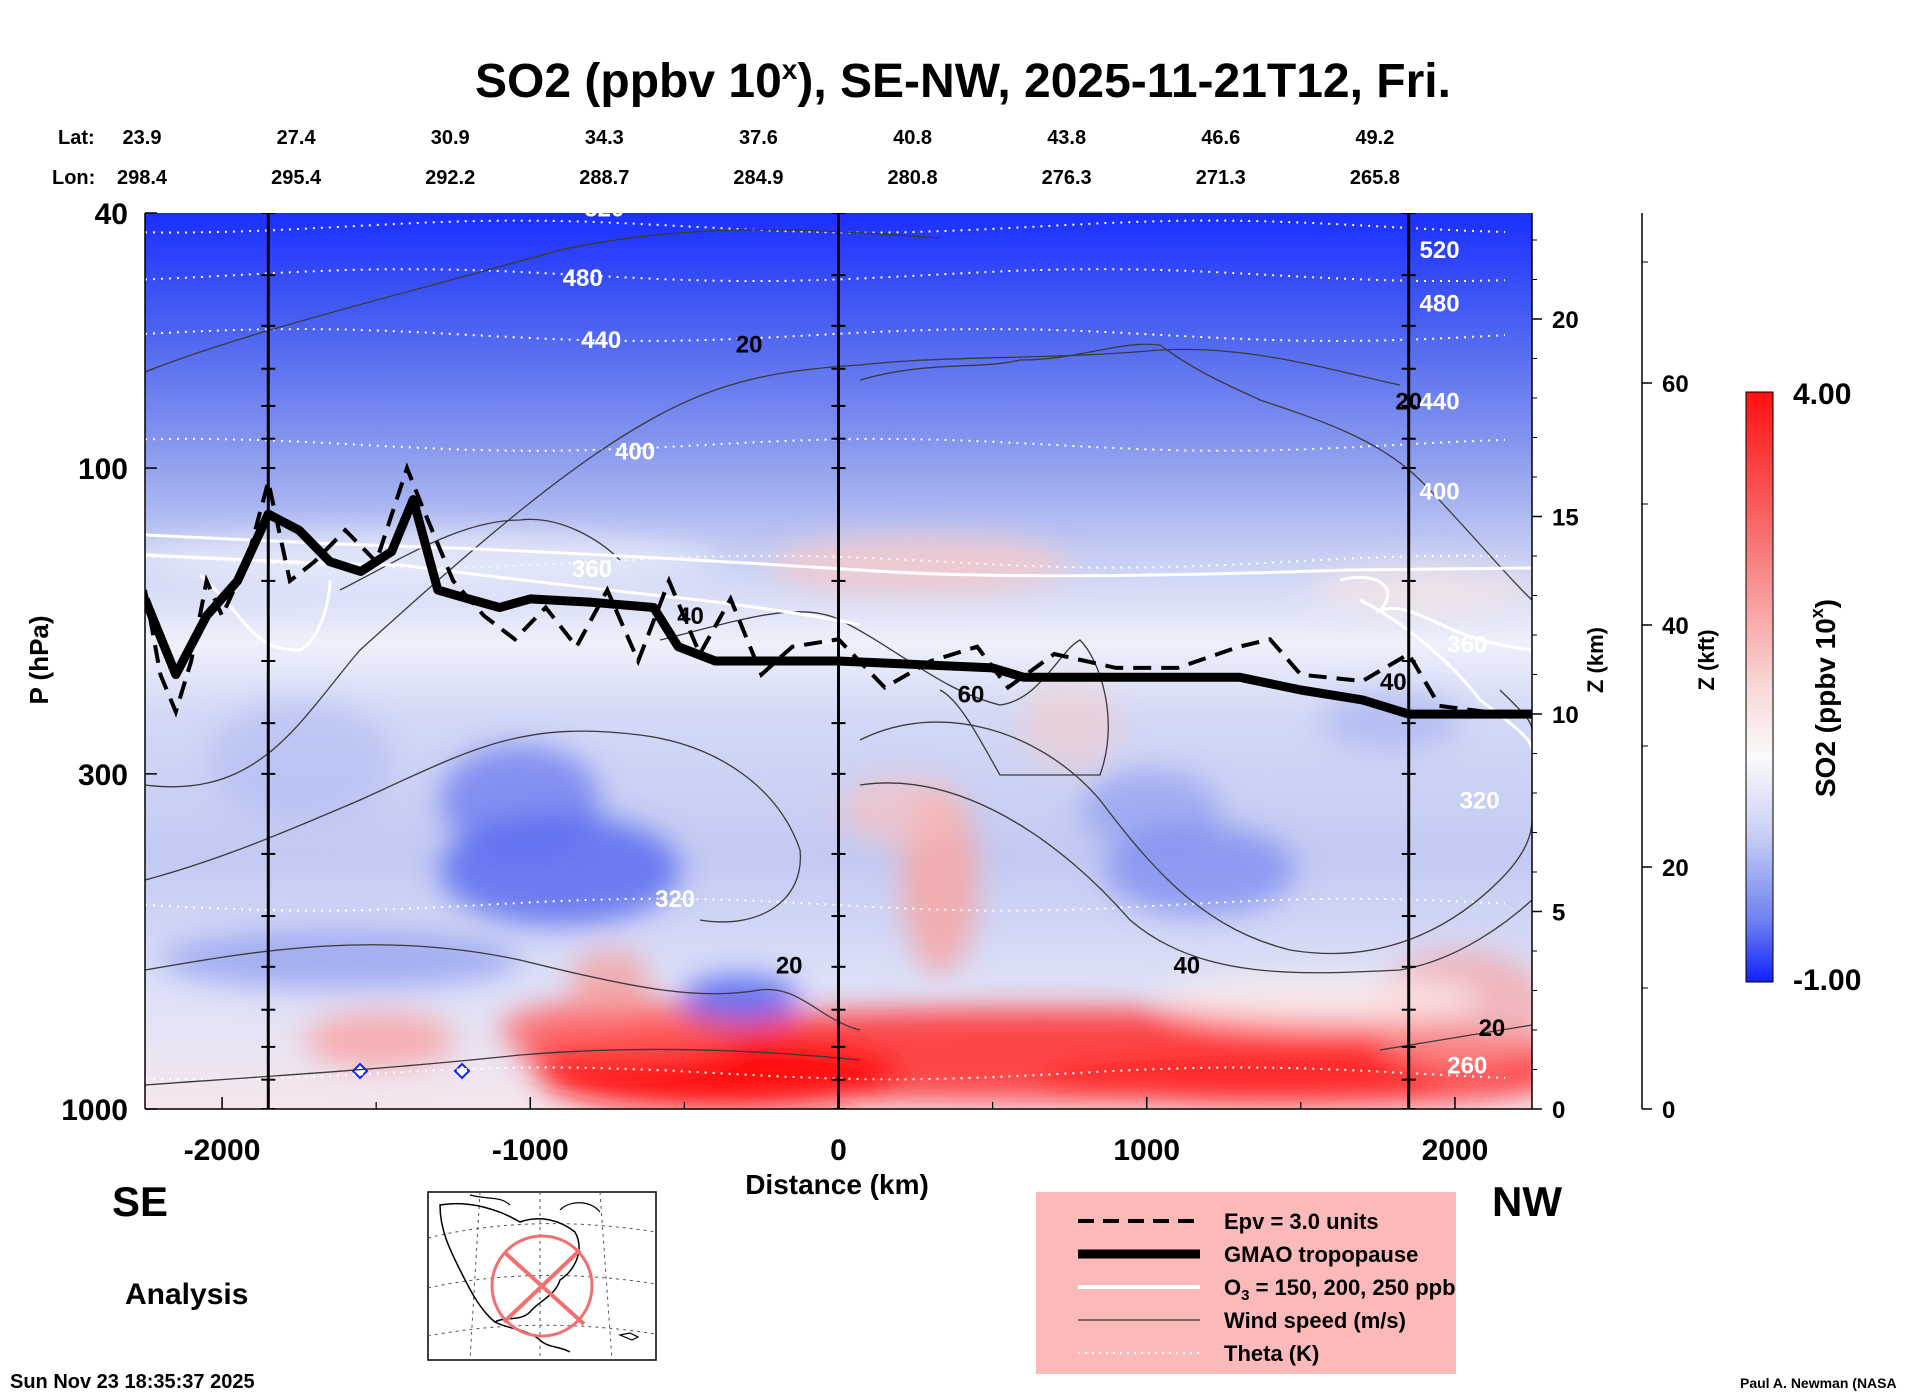 The height and width of the screenshot is (1394, 1926). I want to click on y-tick-label: 100, so click(103, 469).